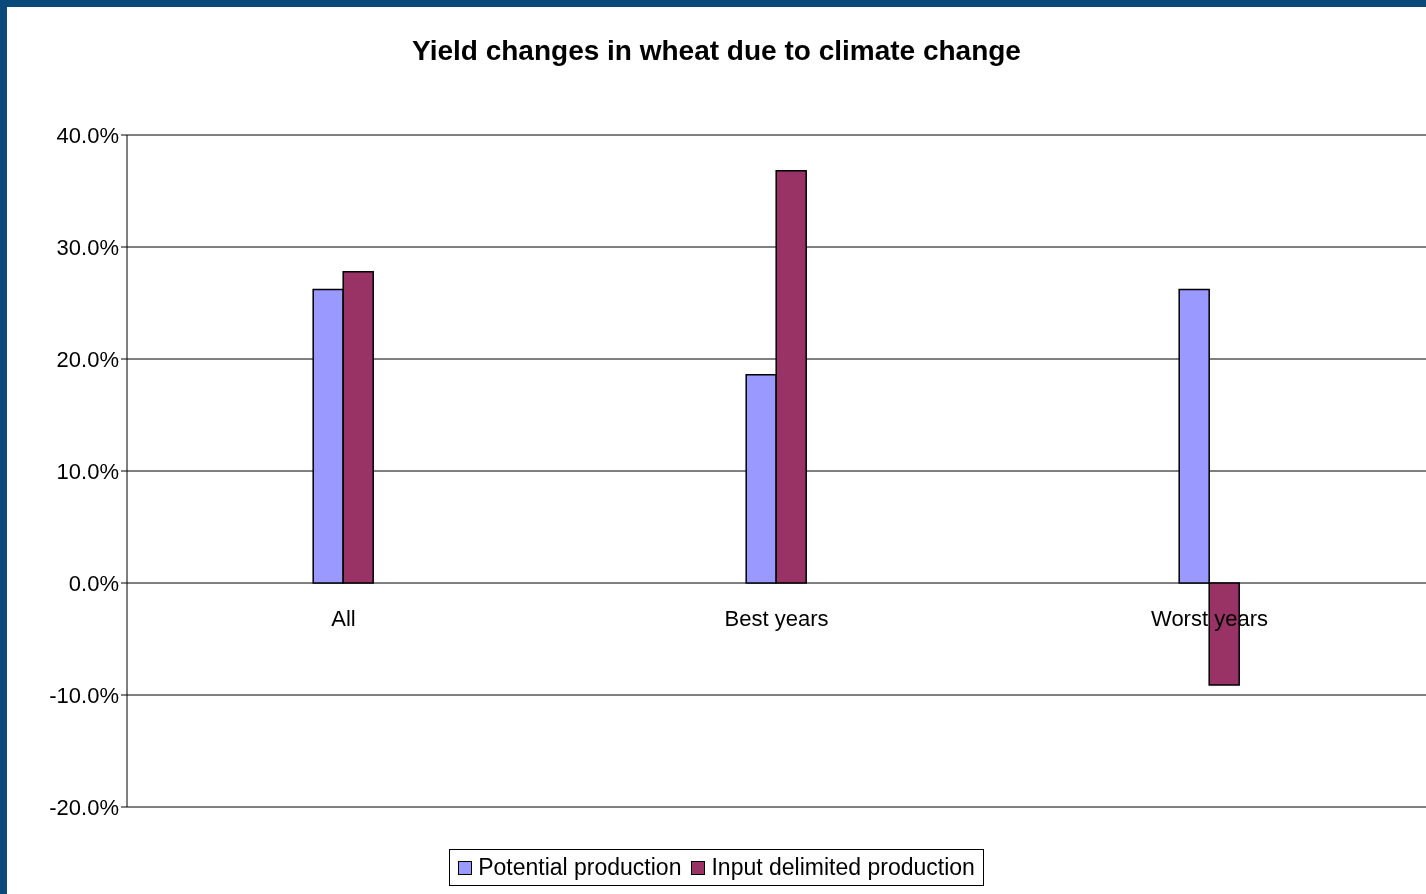 The width and height of the screenshot is (1426, 894). Describe the element at coordinates (93, 583) in the screenshot. I see `y-tick-label: 0.0%` at that location.